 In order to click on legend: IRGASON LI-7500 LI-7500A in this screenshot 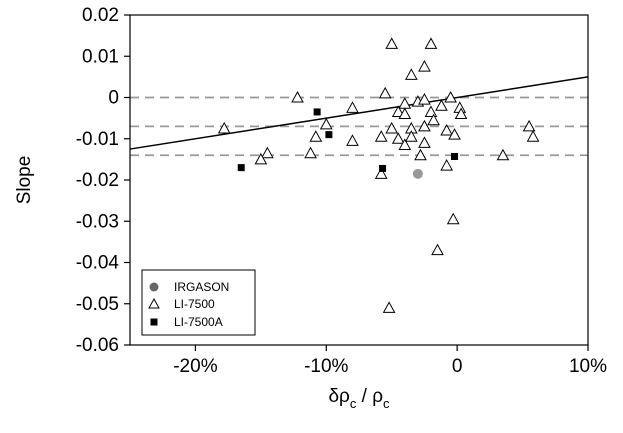, I will do `click(198, 302)`.